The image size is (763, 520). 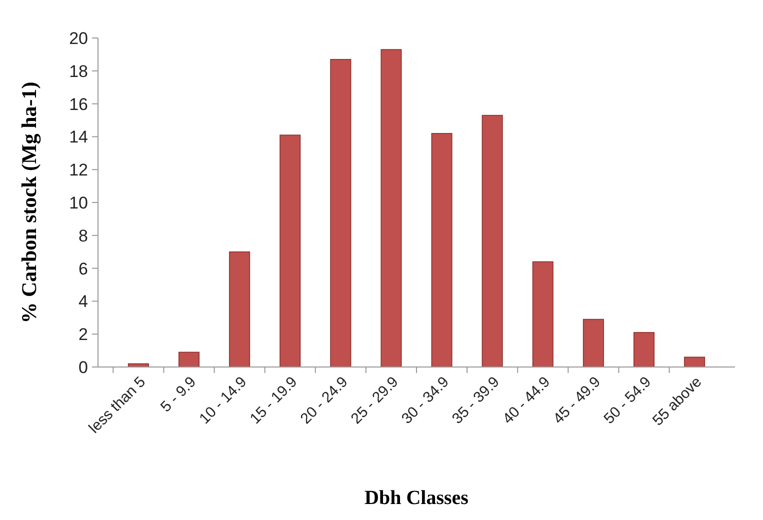 I want to click on x-axis-title: Dbh Classes, so click(x=416, y=498).